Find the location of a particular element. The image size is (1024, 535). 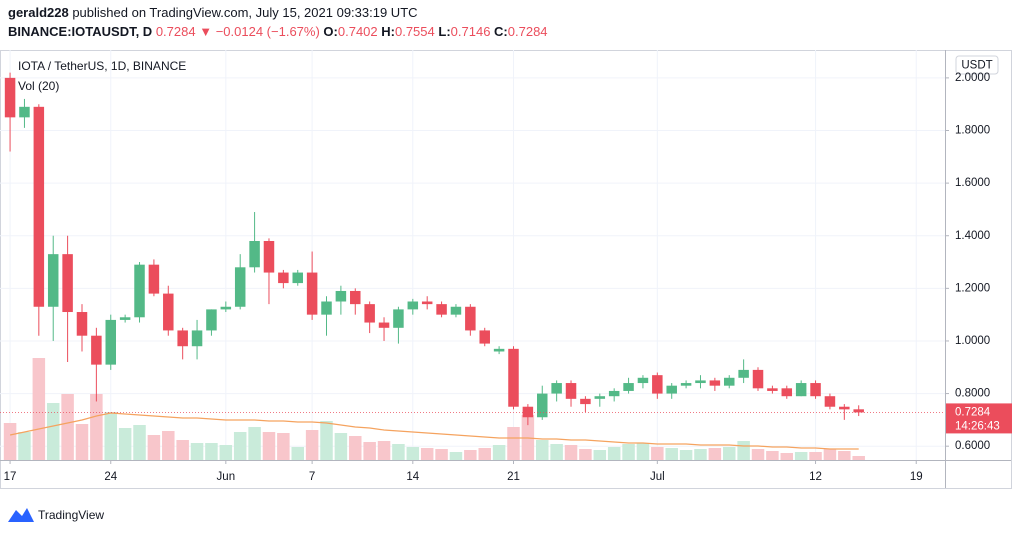

symbol: BINANCE:IOTAUSDT, D is located at coordinates (80, 31).